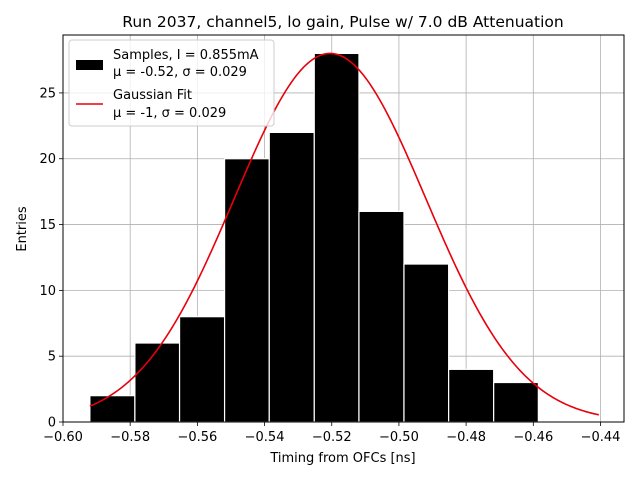  Describe the element at coordinates (265, 437) in the screenshot. I see `x-tick-label: −0.54` at that location.